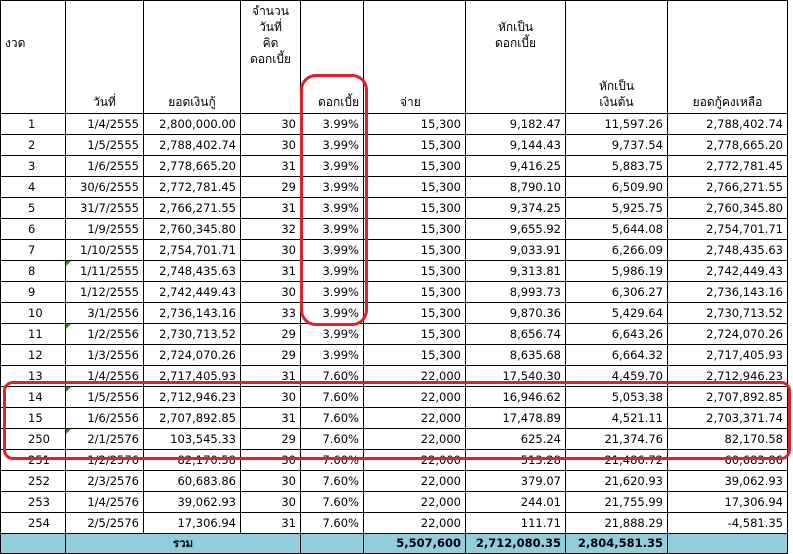 The image size is (793, 554). Describe the element at coordinates (192, 166) in the screenshot. I see `cell-principal: 2,778,665.20` at that location.